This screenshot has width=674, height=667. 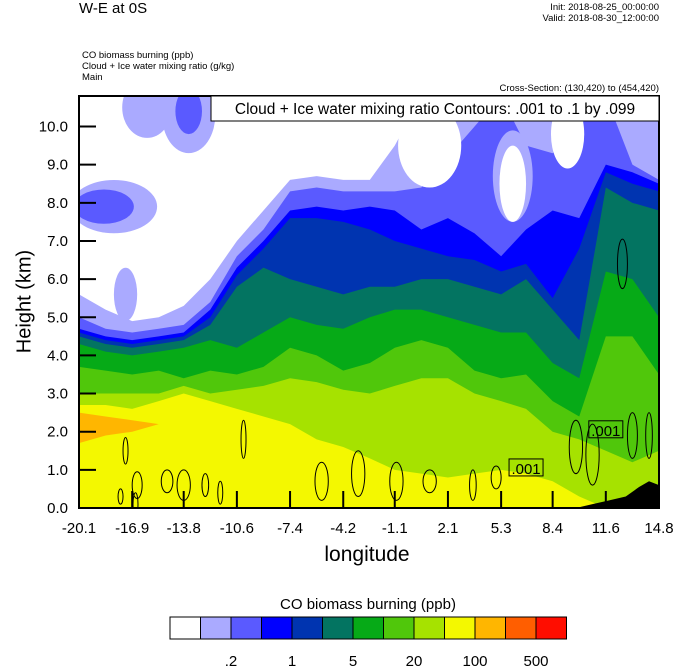 What do you see at coordinates (353, 660) in the screenshot?
I see `colorbar-label: 5` at bounding box center [353, 660].